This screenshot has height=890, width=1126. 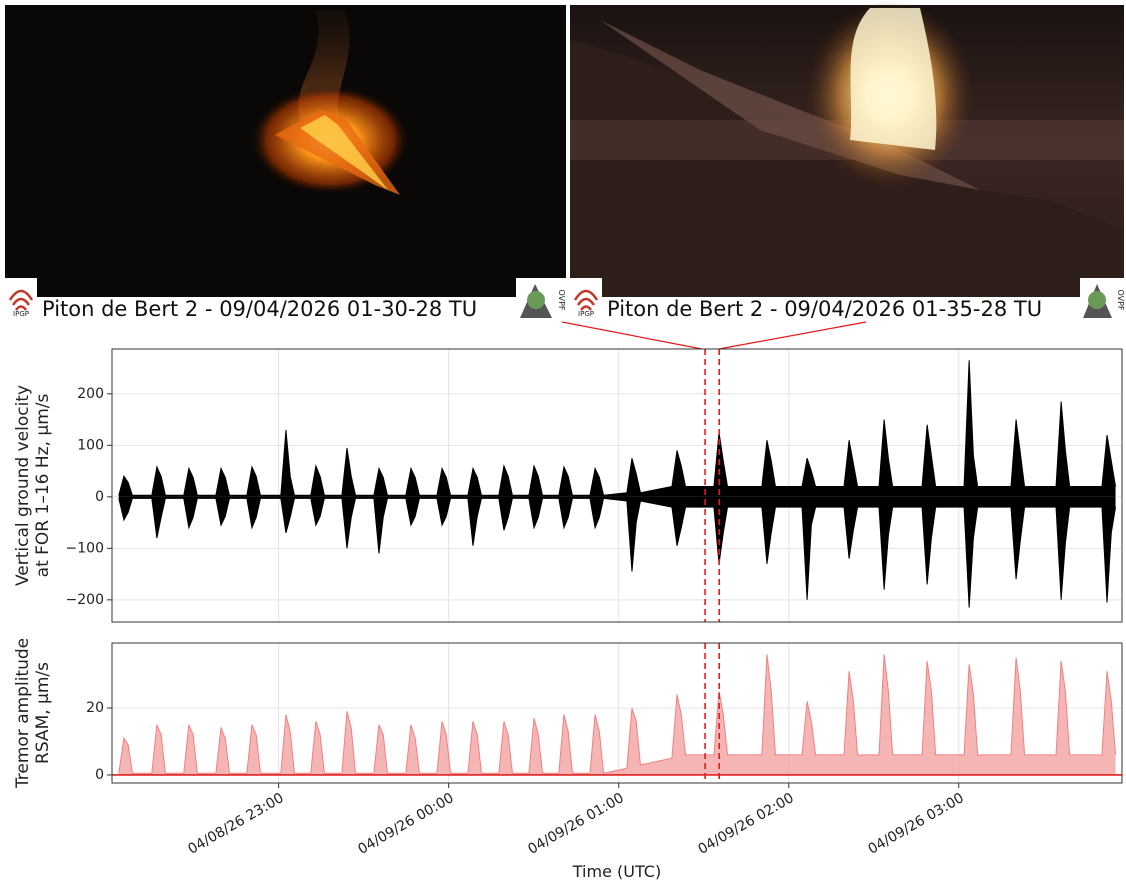 I want to click on y-tick-label: −200, so click(x=85, y=600).